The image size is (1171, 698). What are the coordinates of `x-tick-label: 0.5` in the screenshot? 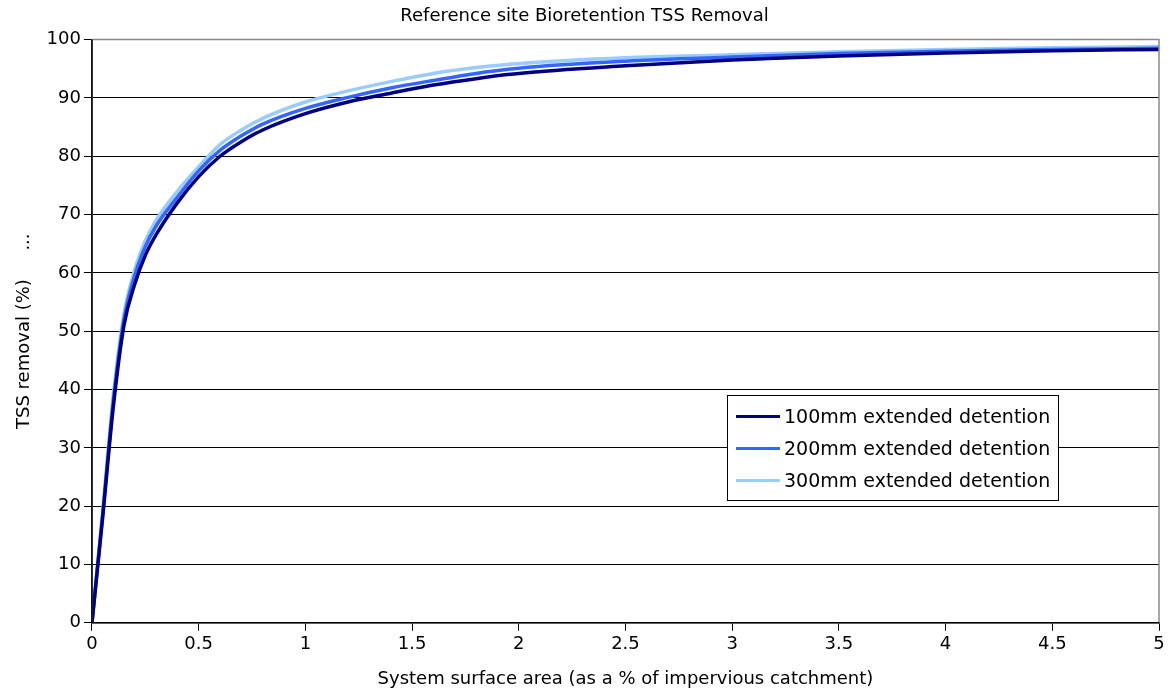 It's located at (198, 643).